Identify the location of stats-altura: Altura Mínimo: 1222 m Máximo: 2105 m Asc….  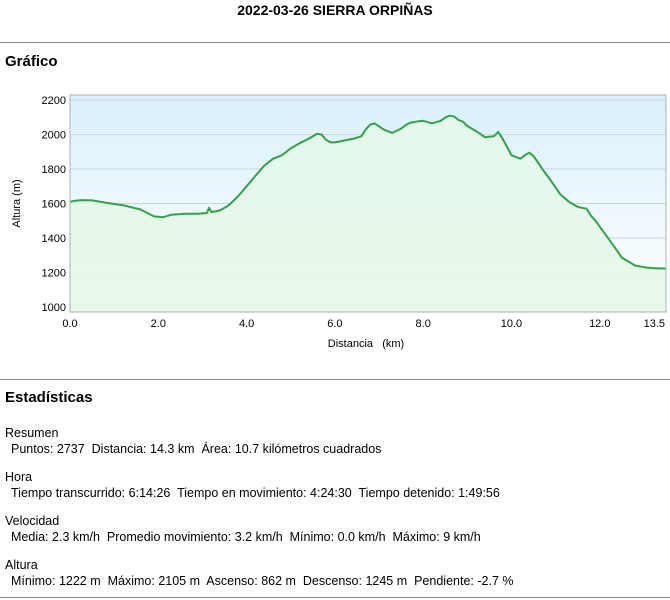
(259, 573).